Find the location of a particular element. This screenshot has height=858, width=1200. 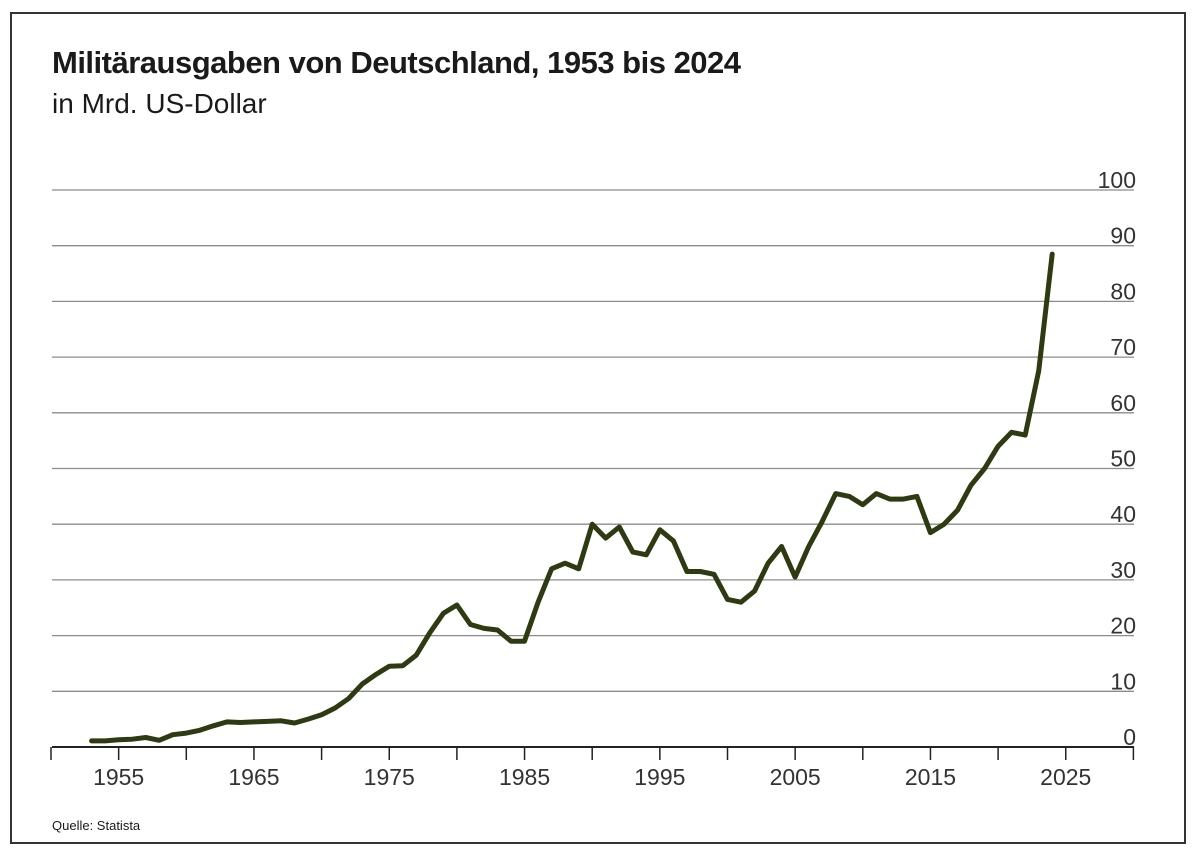

y-tick-label-20: 20 is located at coordinates (1123, 626).